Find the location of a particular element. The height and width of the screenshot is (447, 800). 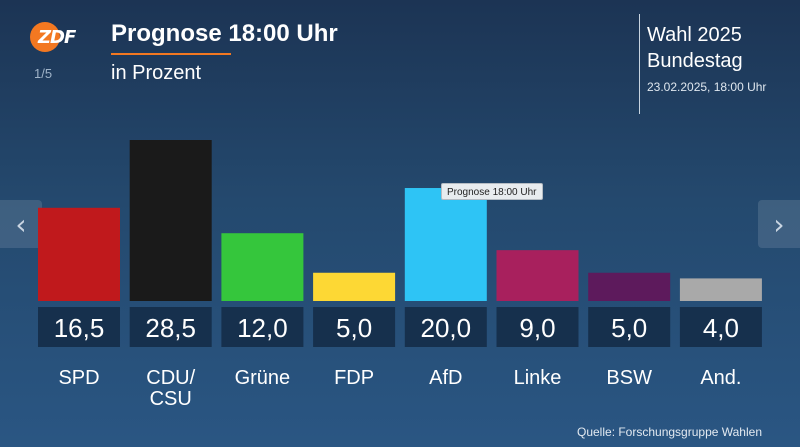

zdf-logo: ZDF is located at coordinates (56, 37).